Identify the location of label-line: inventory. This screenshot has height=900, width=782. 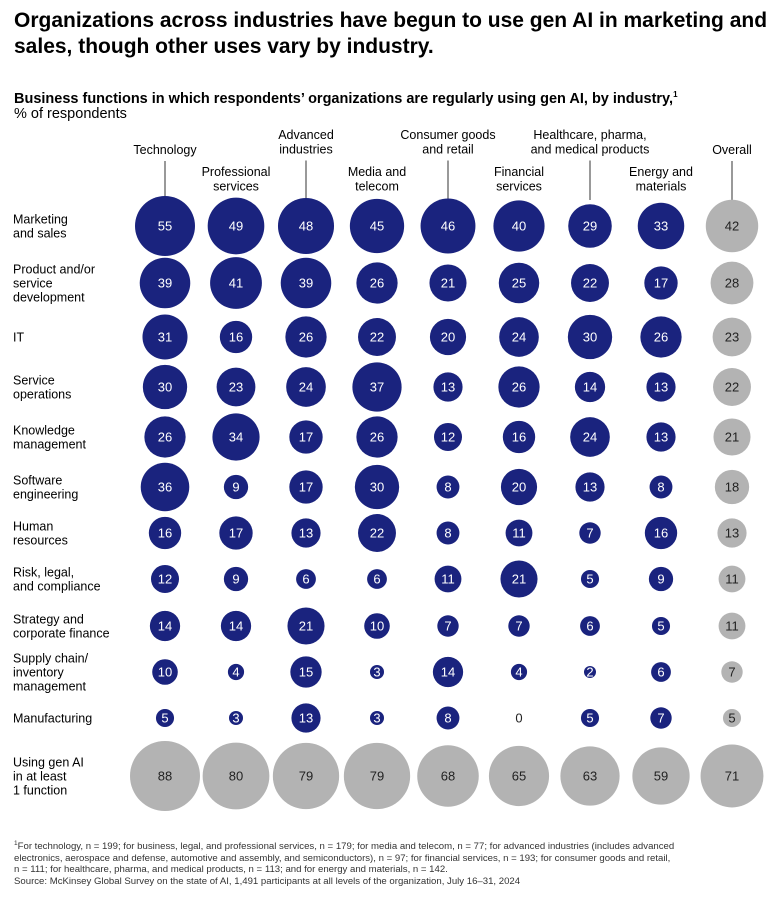
(38, 673).